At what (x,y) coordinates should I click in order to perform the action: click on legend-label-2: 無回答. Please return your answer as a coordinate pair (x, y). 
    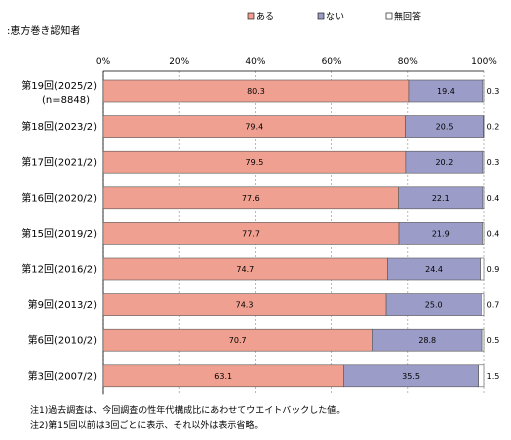
    Looking at the image, I should click on (407, 17).